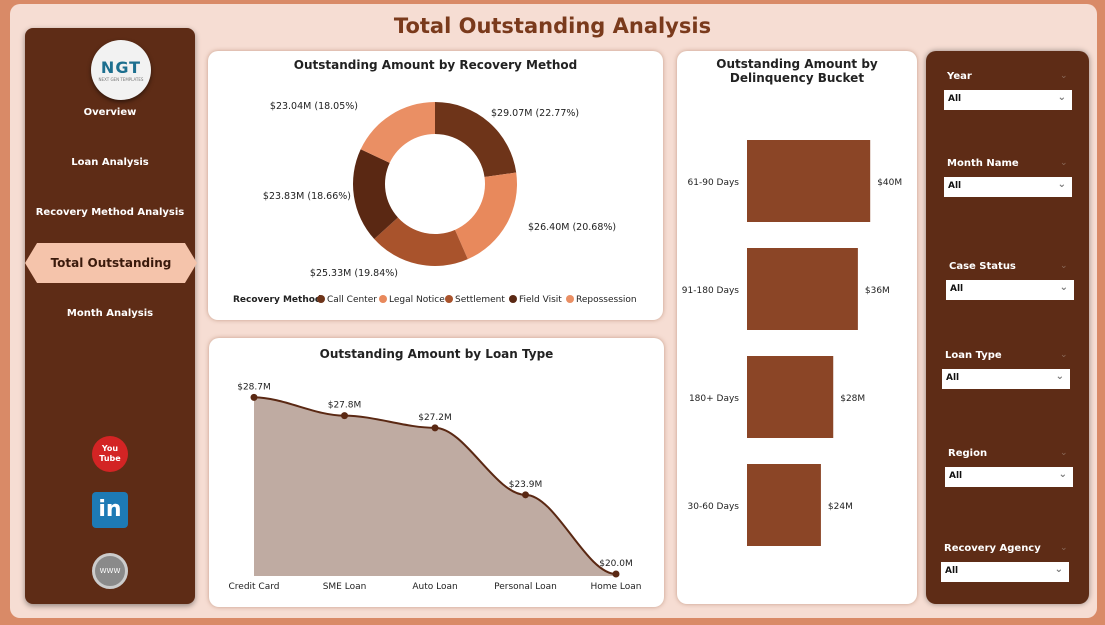 This screenshot has height=625, width=1105. What do you see at coordinates (526, 485) in the screenshot?
I see `data-label: $23.9M` at bounding box center [526, 485].